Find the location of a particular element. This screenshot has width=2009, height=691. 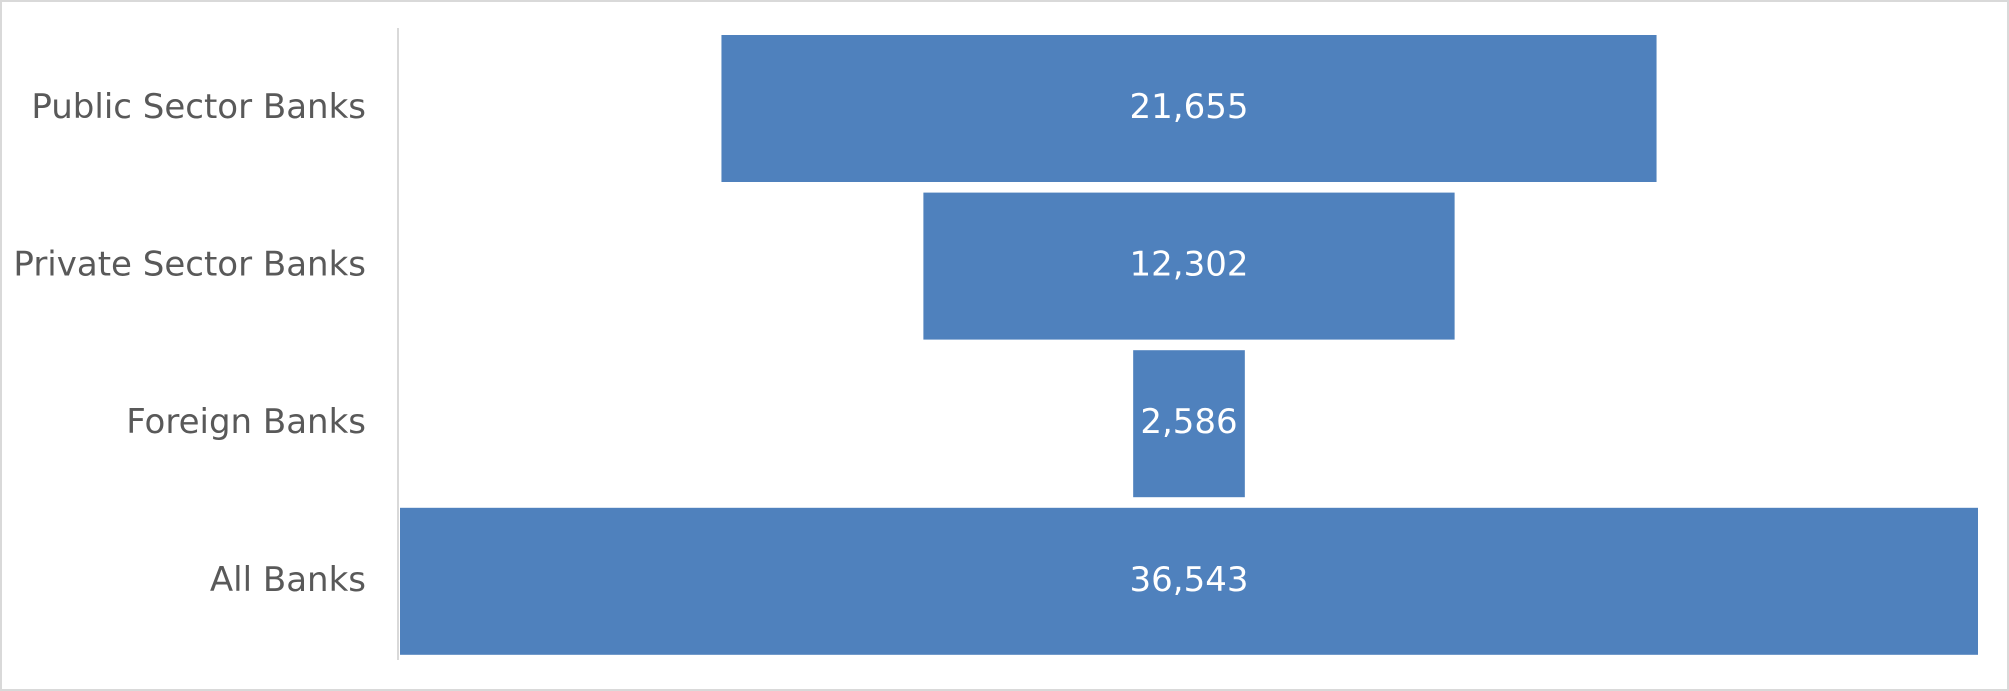

value-label: 2,586 is located at coordinates (1188, 422).